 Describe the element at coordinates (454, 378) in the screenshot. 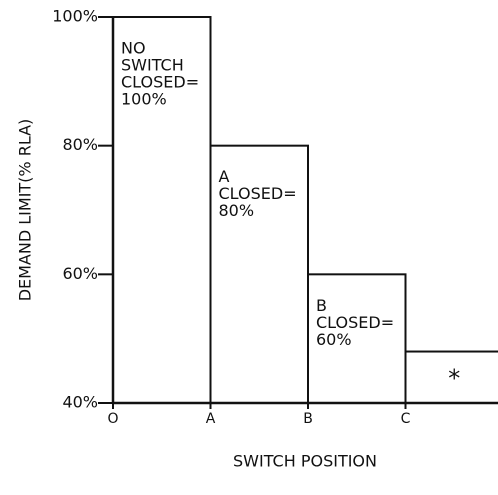

I see `annotation: *` at that location.